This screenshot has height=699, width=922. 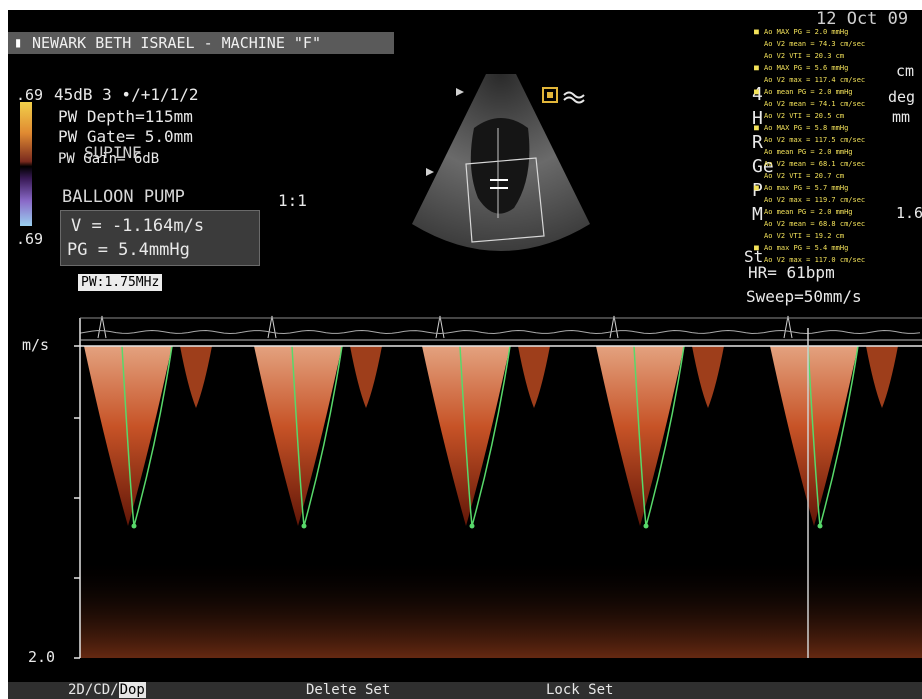 What do you see at coordinates (815, 140) in the screenshot?
I see `measurement-item: Ao V2 max = 117.5 cm/sec` at bounding box center [815, 140].